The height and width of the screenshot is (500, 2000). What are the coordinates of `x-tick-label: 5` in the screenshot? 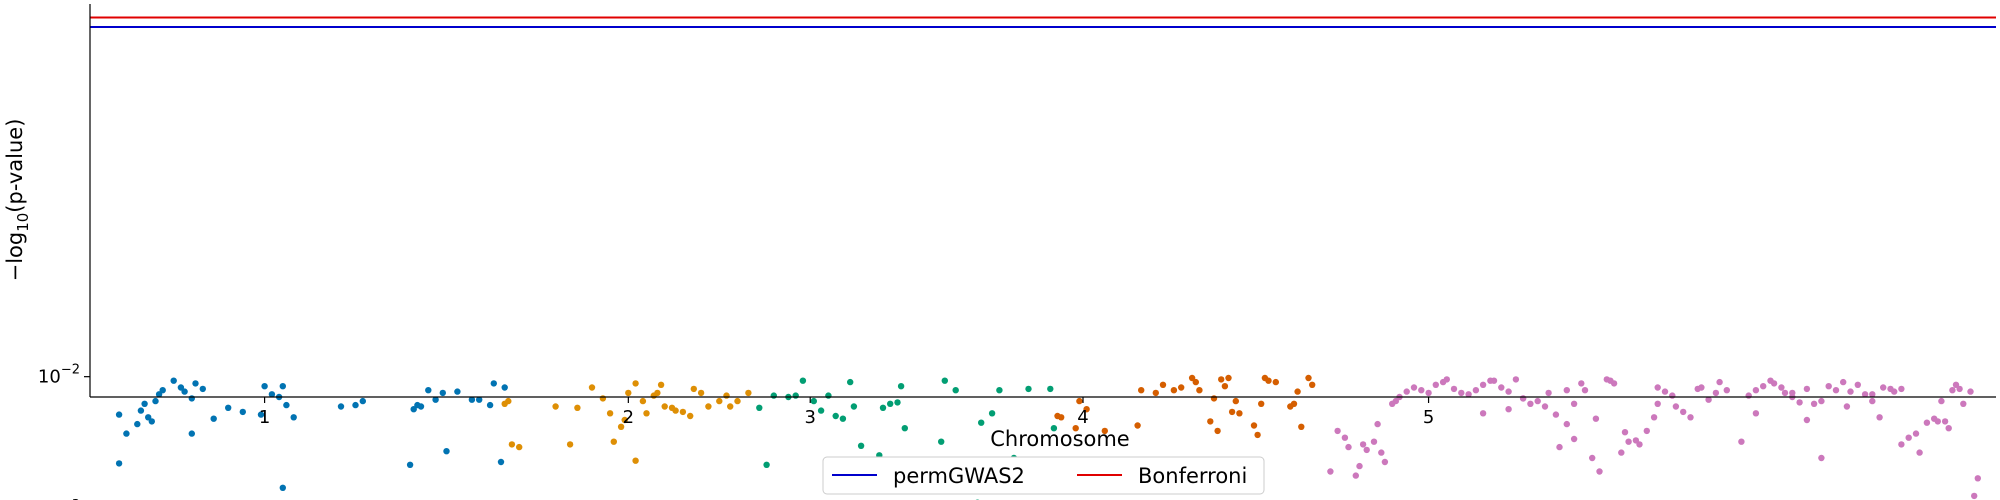 It's located at (1428, 417).